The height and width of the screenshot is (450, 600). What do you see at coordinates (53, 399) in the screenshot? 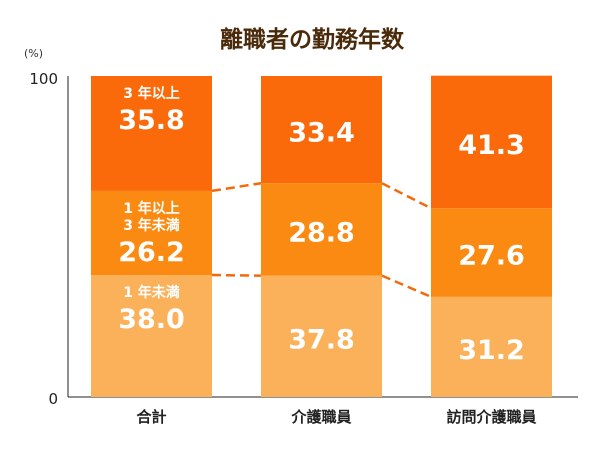
I see `y-tick-label-min: 0` at bounding box center [53, 399].